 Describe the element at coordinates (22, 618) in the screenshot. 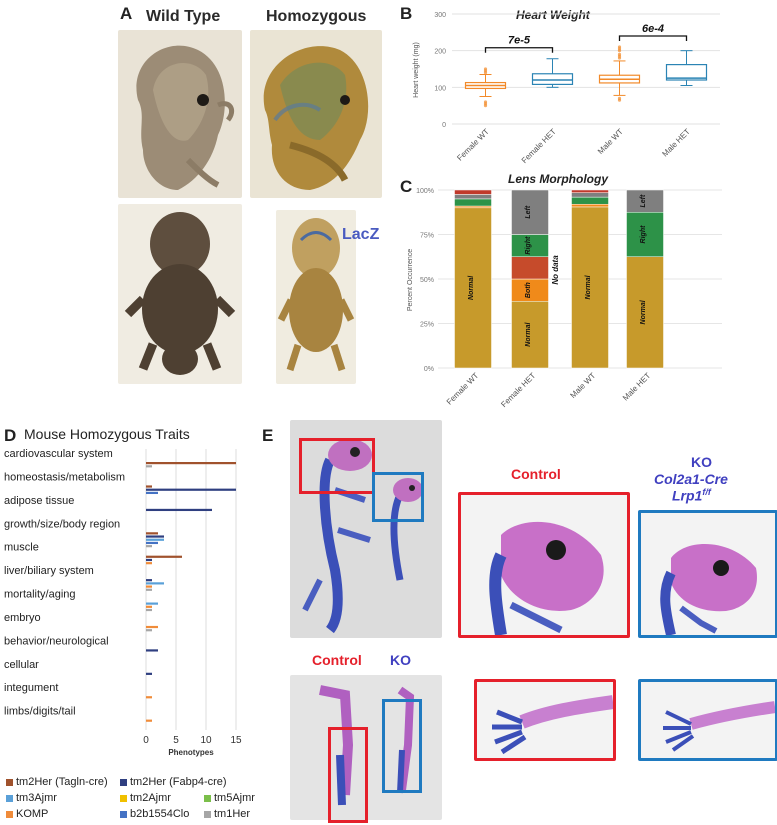

I see `category-label: embryo` at that location.